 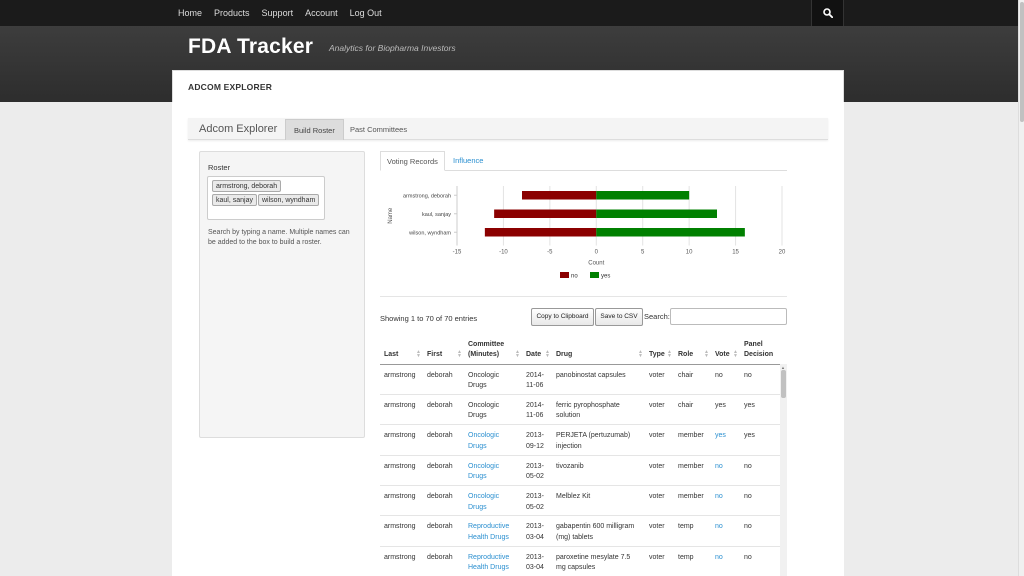 I want to click on roster-chip: armstrong, deborah, so click(x=247, y=186).